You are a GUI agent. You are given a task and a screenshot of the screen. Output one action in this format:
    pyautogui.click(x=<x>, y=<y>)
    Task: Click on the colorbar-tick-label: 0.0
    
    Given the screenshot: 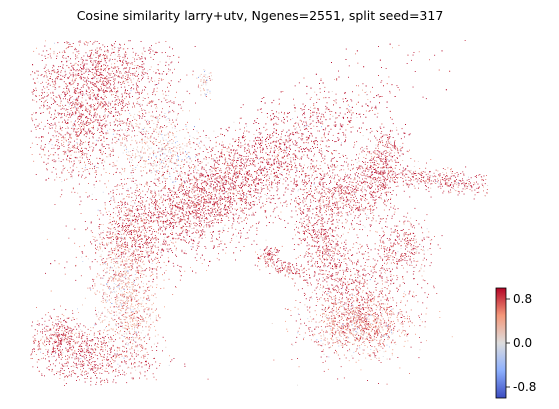 What is the action you would take?
    pyautogui.click(x=522, y=343)
    